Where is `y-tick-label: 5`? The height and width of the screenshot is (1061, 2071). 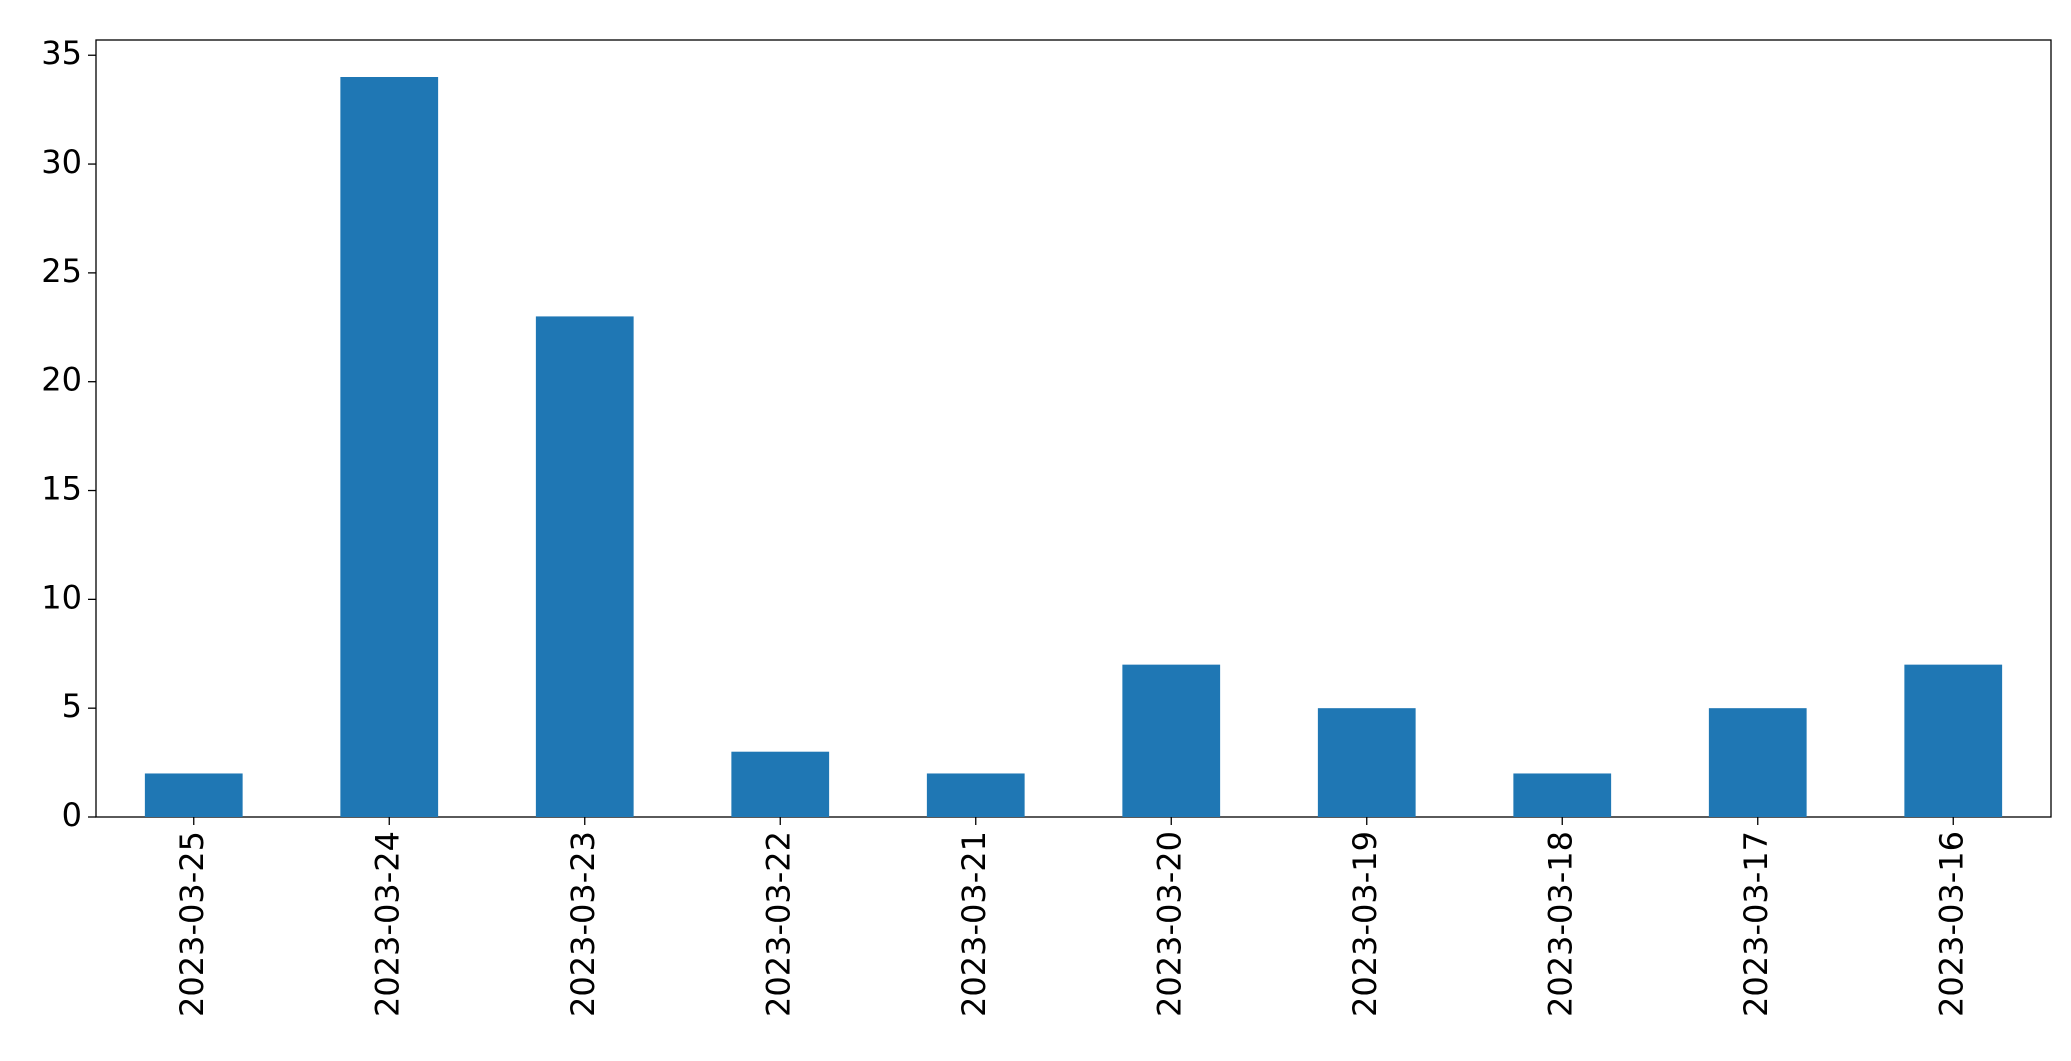 y-tick-label: 5 is located at coordinates (72, 706).